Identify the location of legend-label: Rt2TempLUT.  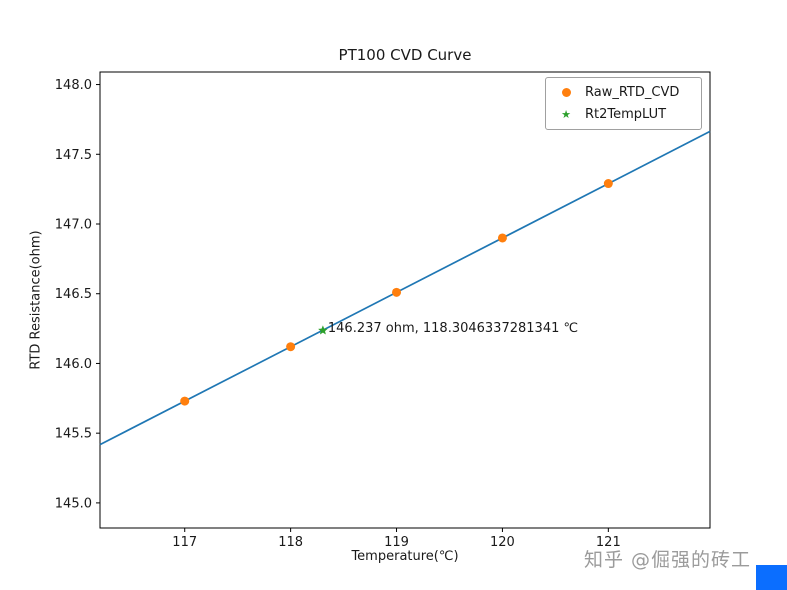
(626, 114).